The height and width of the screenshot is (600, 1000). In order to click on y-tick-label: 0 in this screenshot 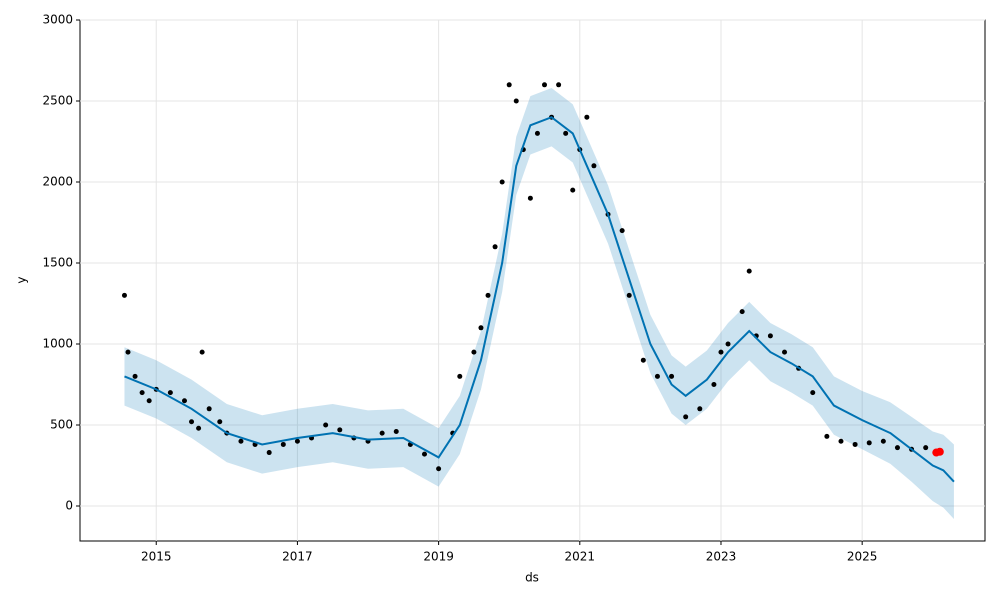, I will do `click(69, 506)`.